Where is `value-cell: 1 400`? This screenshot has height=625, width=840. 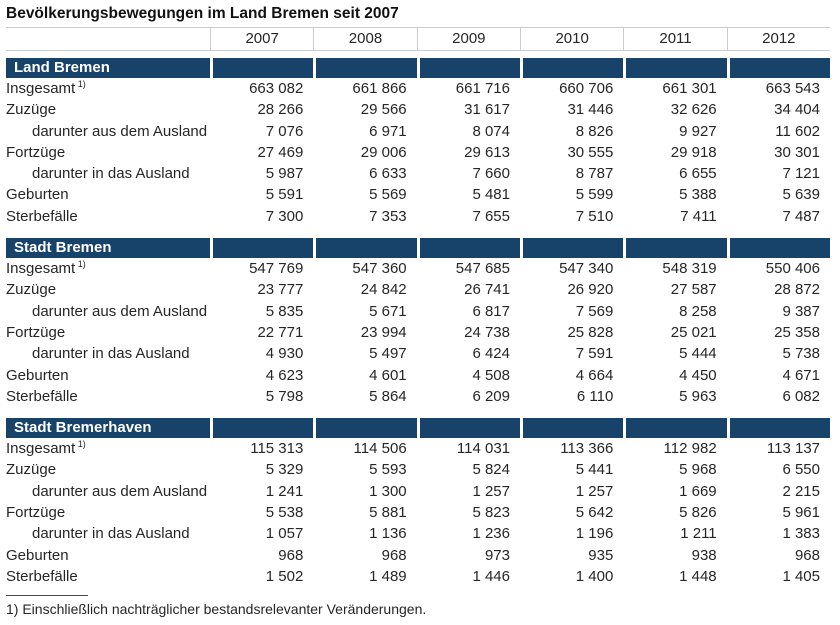
value-cell: 1 400 is located at coordinates (594, 576).